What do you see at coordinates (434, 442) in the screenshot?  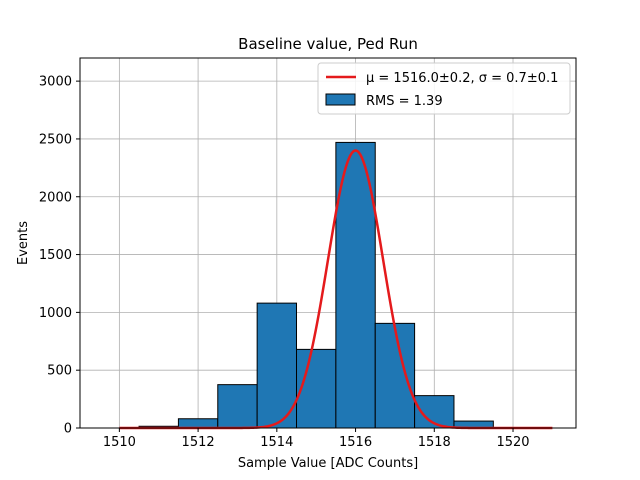 I see `x-tick-label-4: 1518` at bounding box center [434, 442].